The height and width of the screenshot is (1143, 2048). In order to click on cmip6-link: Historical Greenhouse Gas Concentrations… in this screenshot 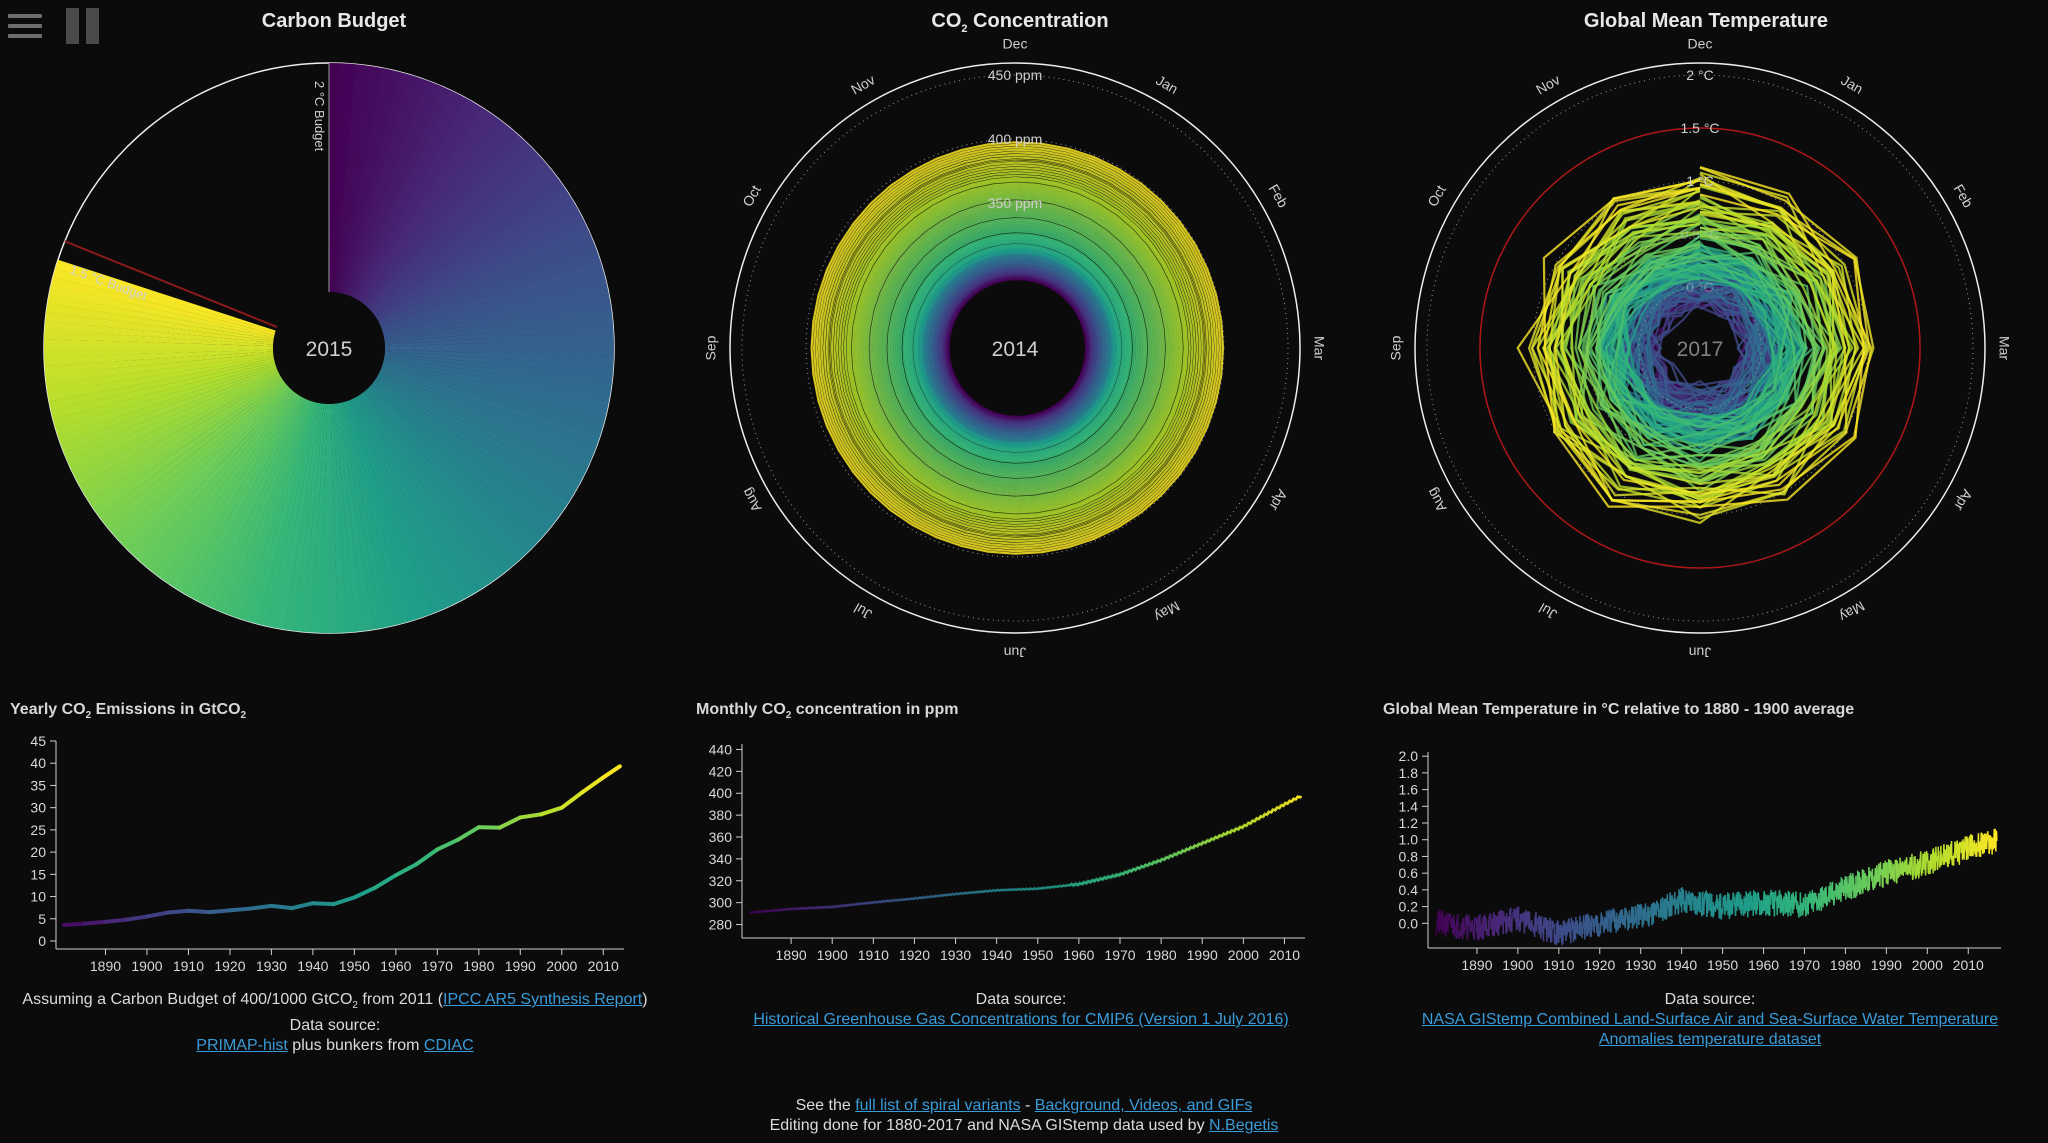, I will do `click(1021, 1019)`.